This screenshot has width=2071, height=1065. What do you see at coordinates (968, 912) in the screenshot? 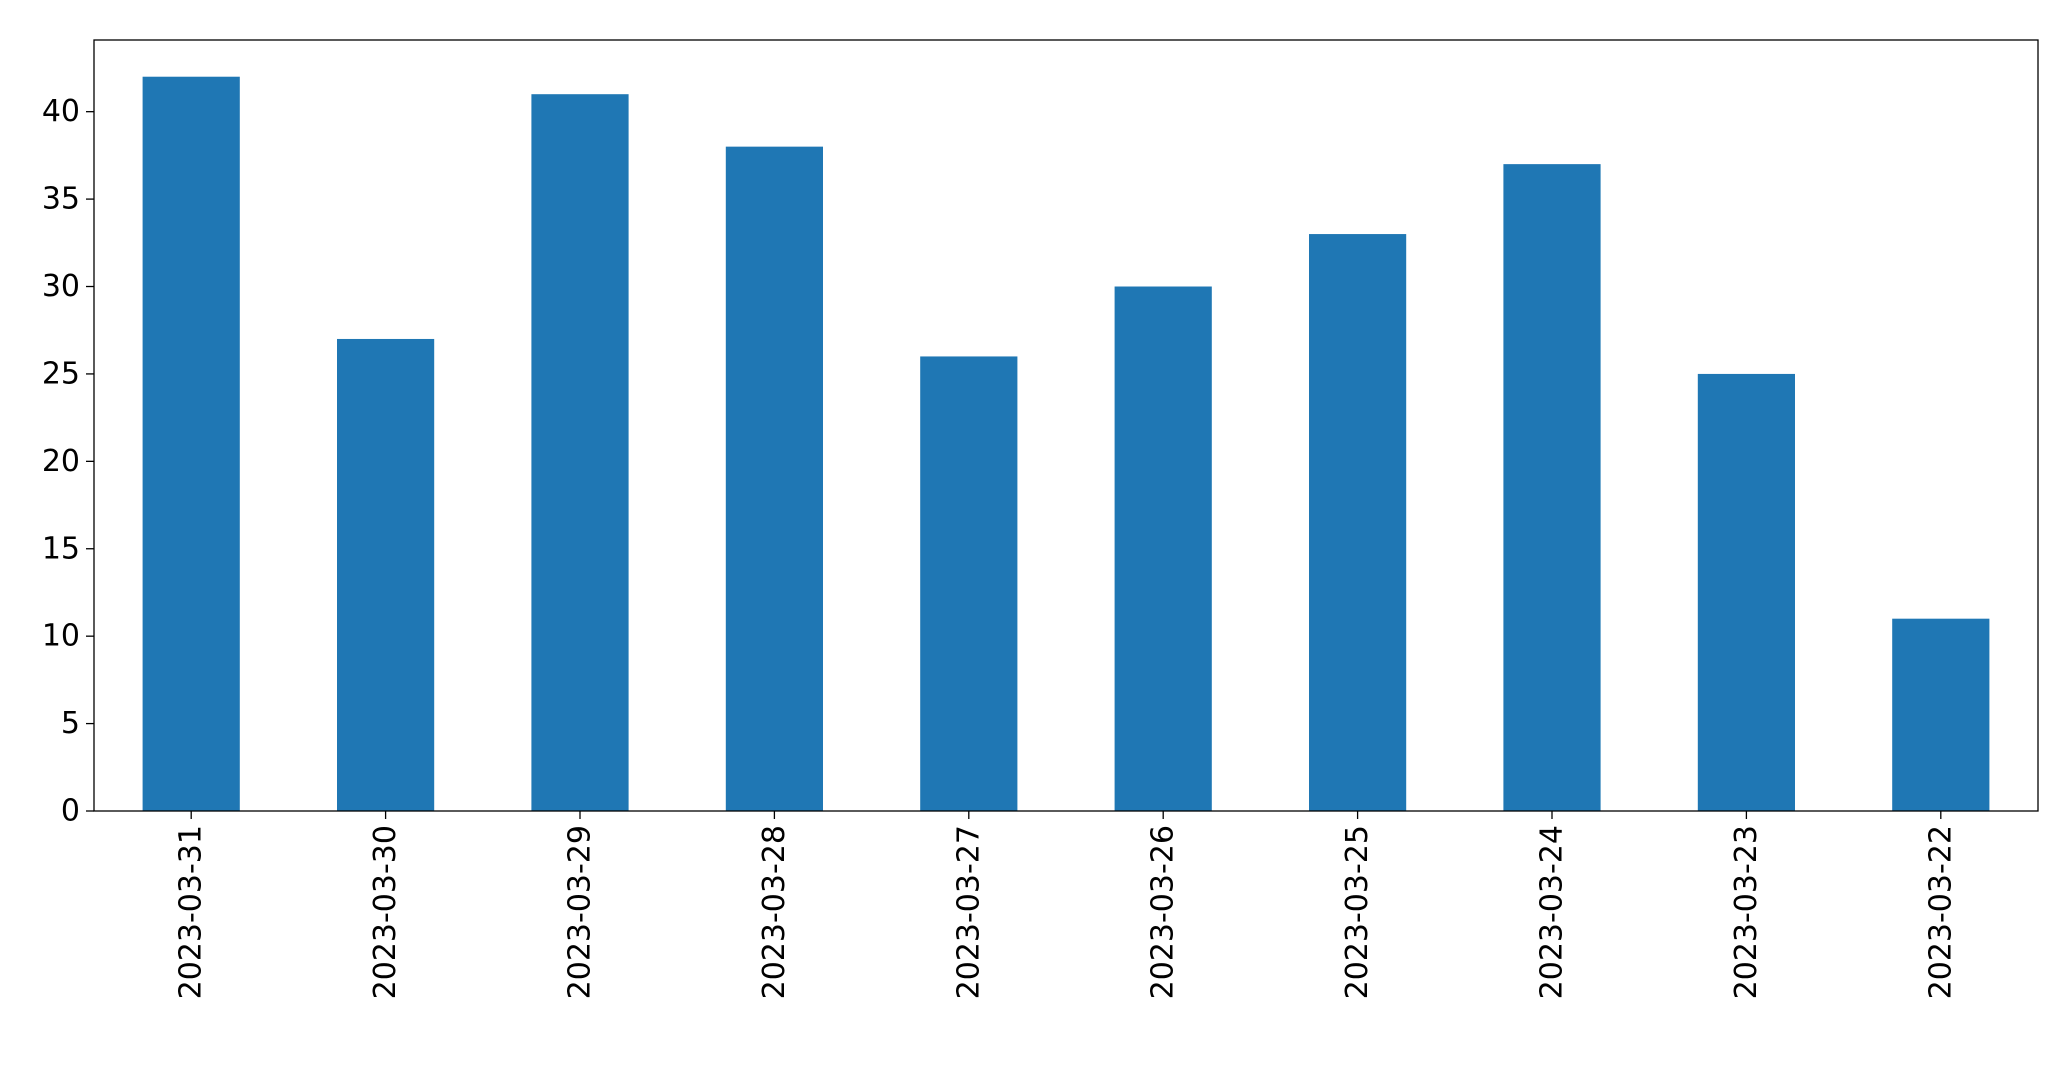
I see `x-tick-label-2023-03-27: 2023-03-27` at bounding box center [968, 912].